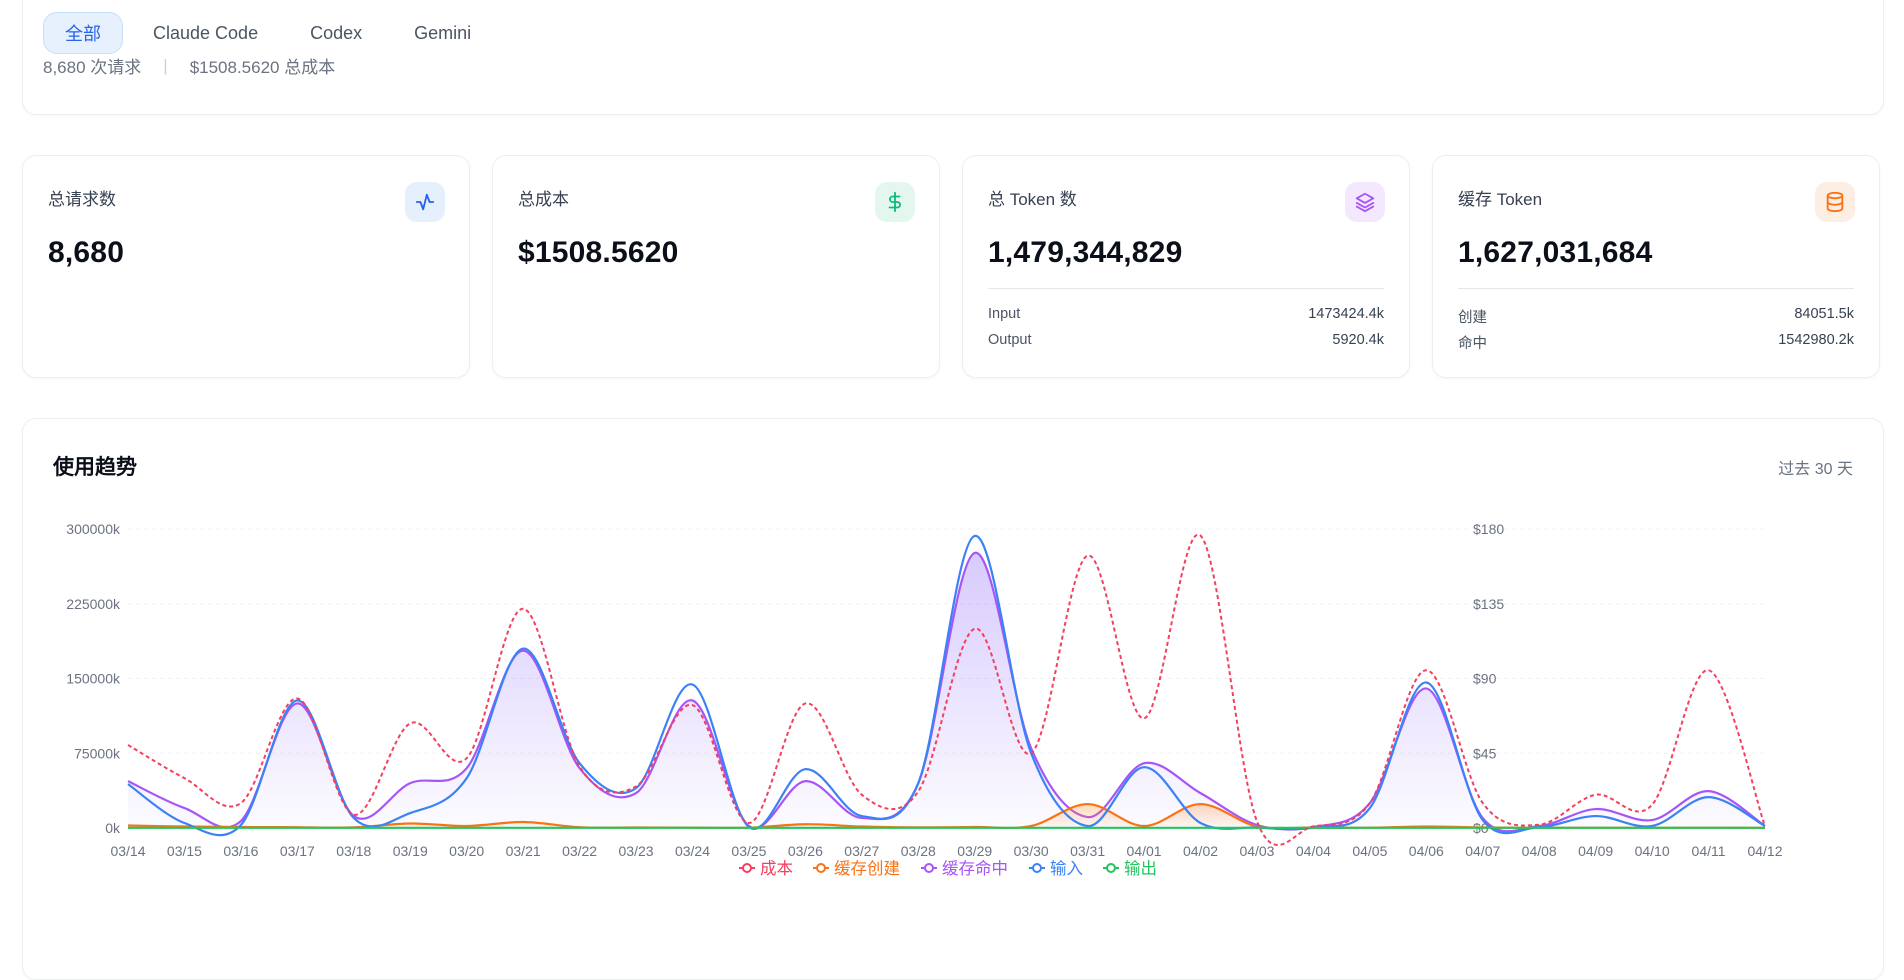 This screenshot has width=1904, height=980. Describe the element at coordinates (974, 851) in the screenshot. I see `x-tick: 03/29` at that location.